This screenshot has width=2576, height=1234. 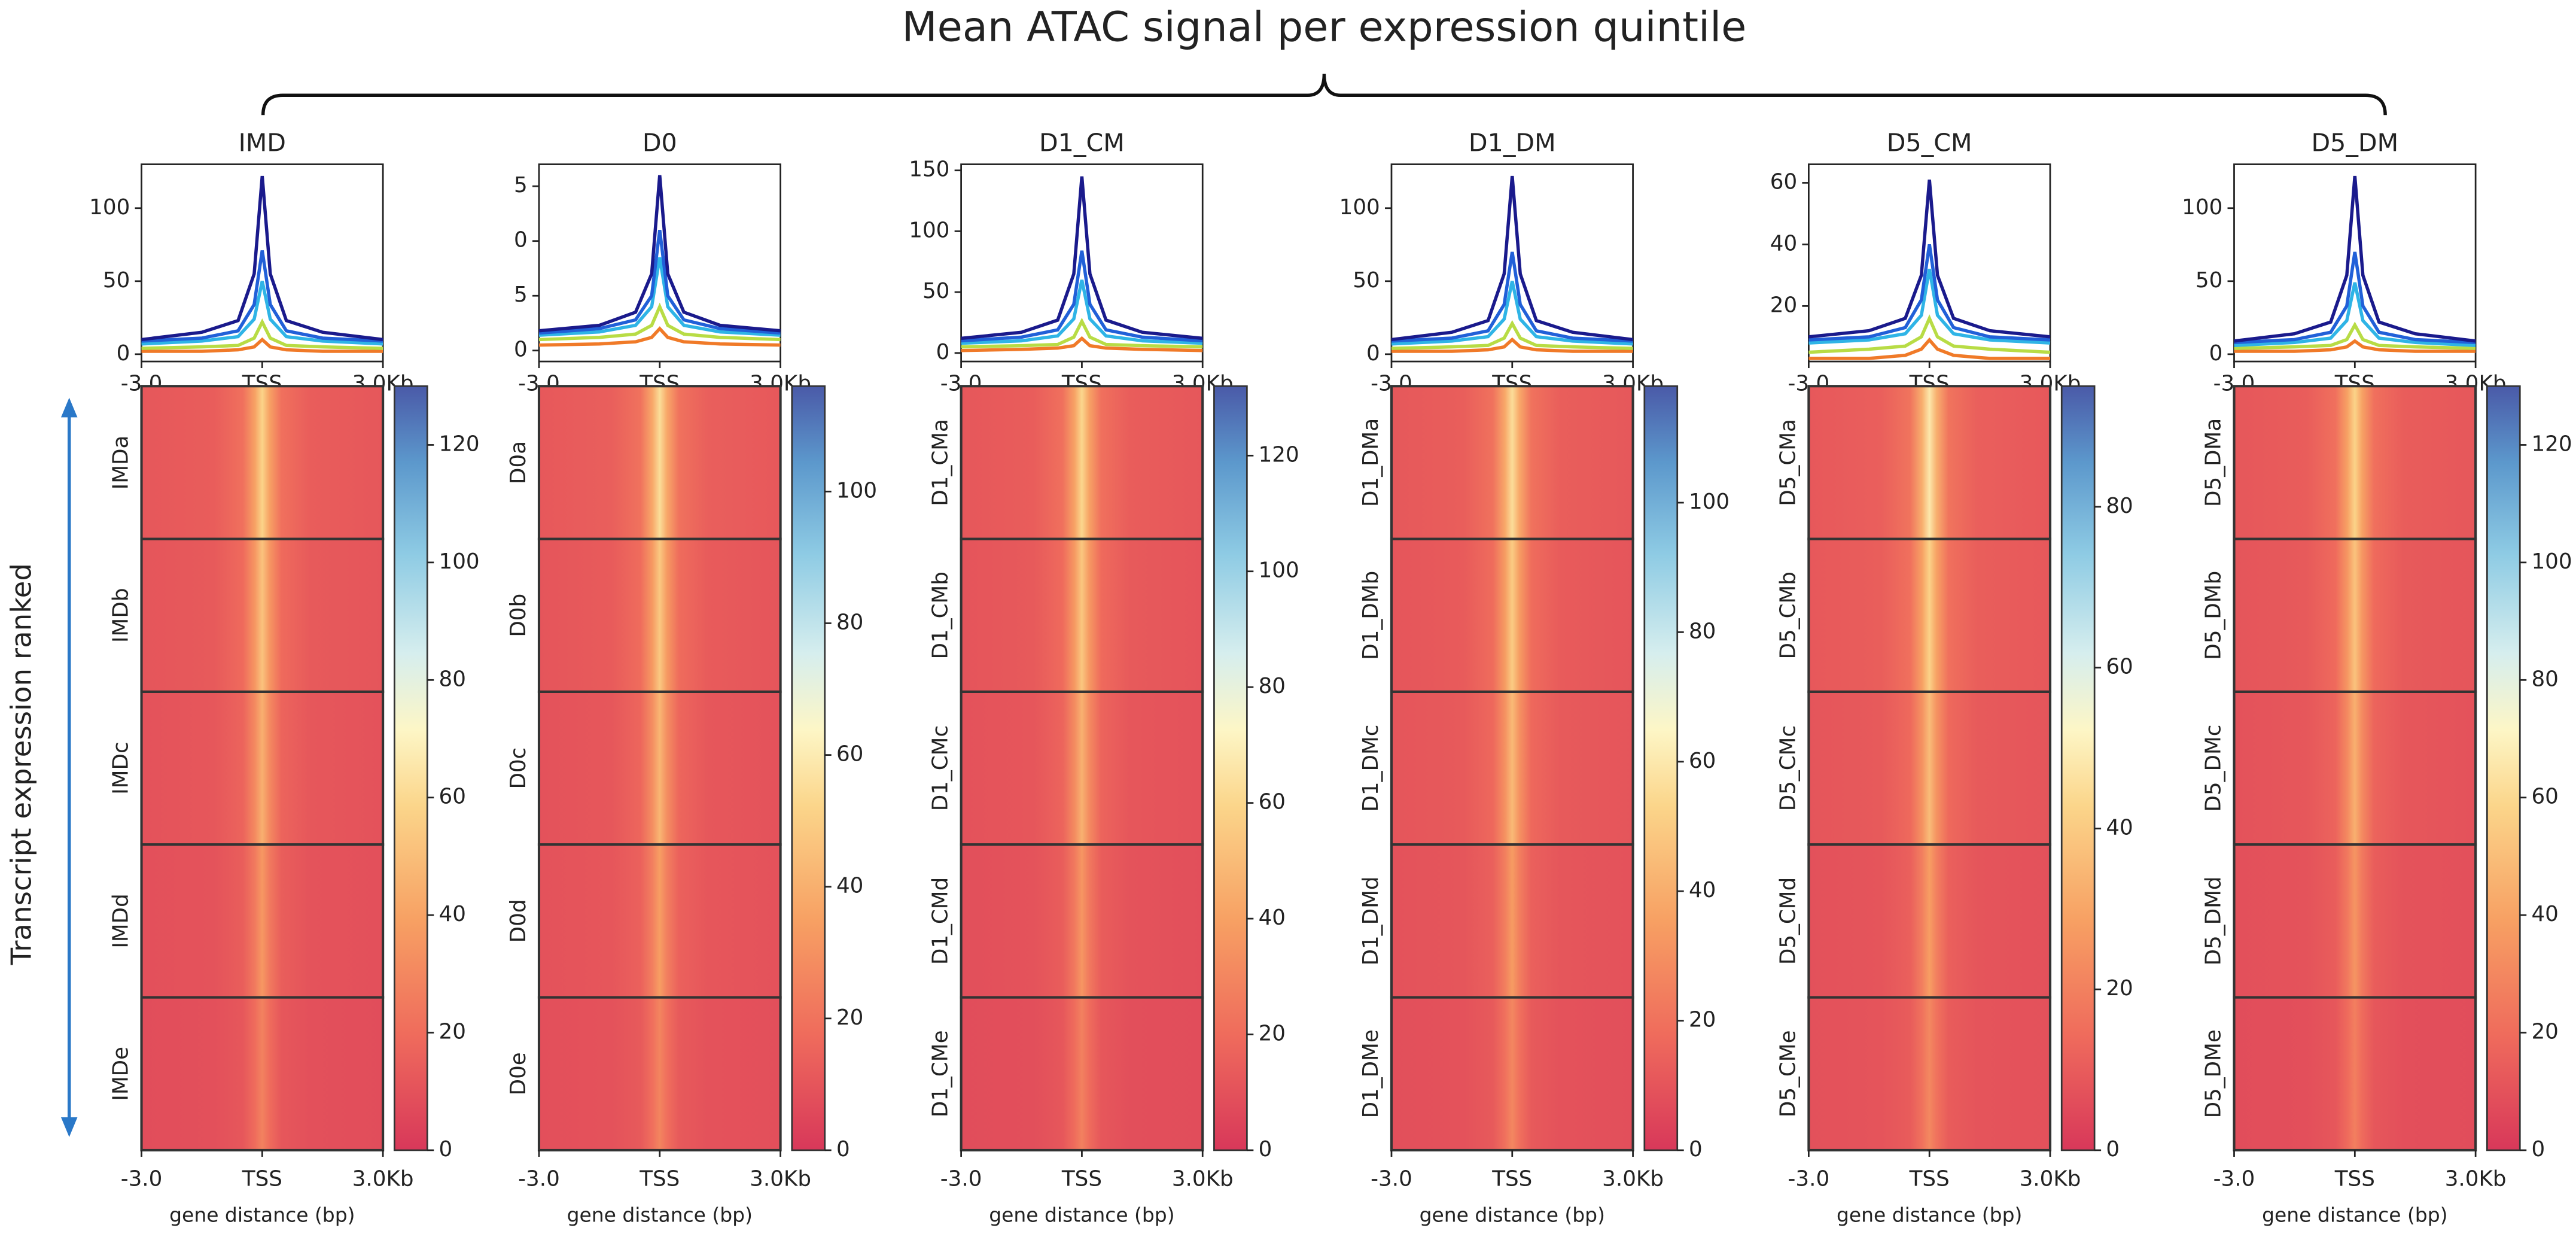 What do you see at coordinates (518, 462) in the screenshot?
I see `group-label: D0a` at bounding box center [518, 462].